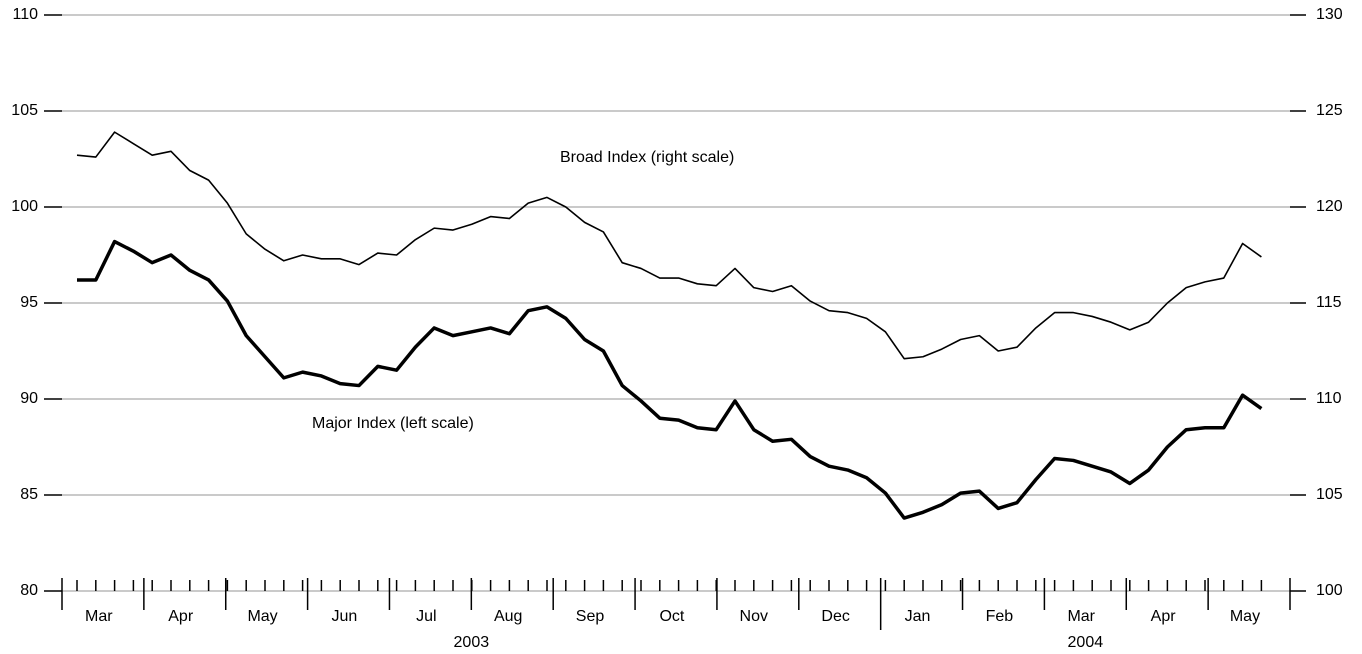  Describe the element at coordinates (1086, 642) in the screenshot. I see `year-label: 2004` at that location.